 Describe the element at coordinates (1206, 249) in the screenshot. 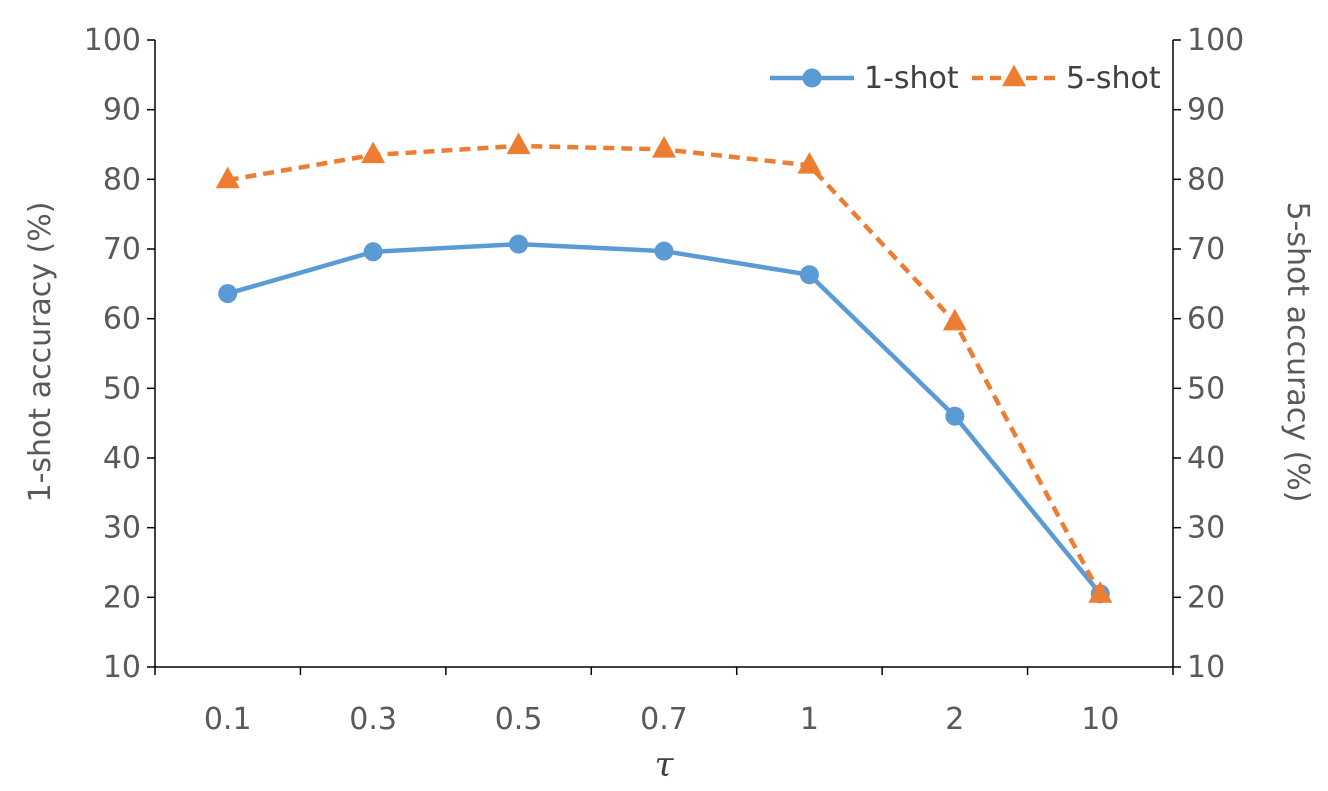

I see `y-right-tick-label: 70` at that location.